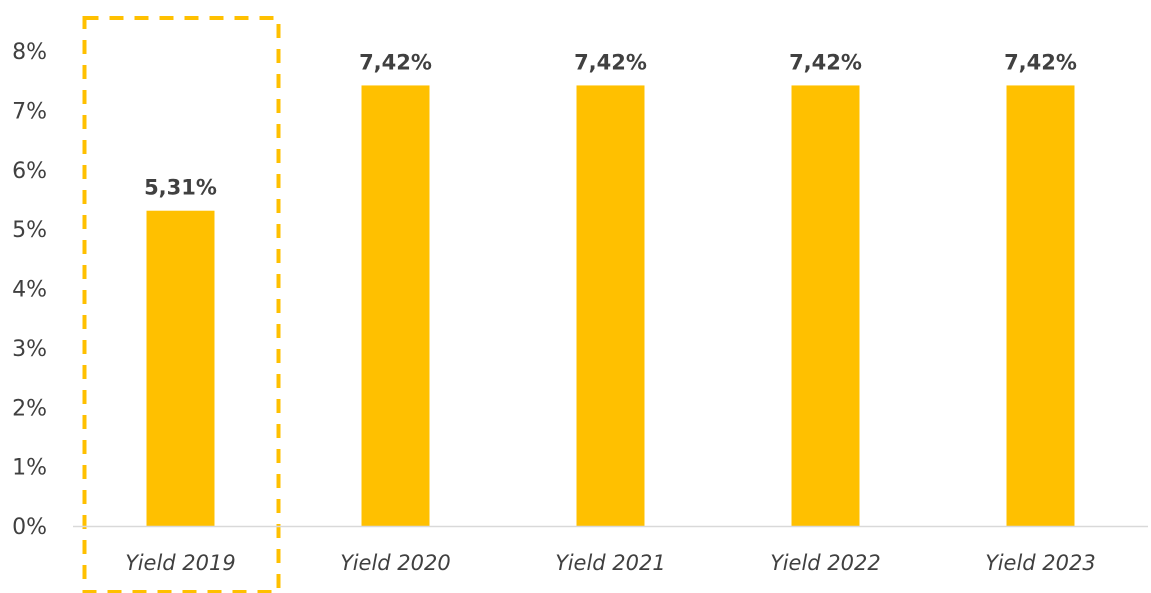 The image size is (1151, 593). I want to click on y-tick-label: 4%, so click(29, 290).